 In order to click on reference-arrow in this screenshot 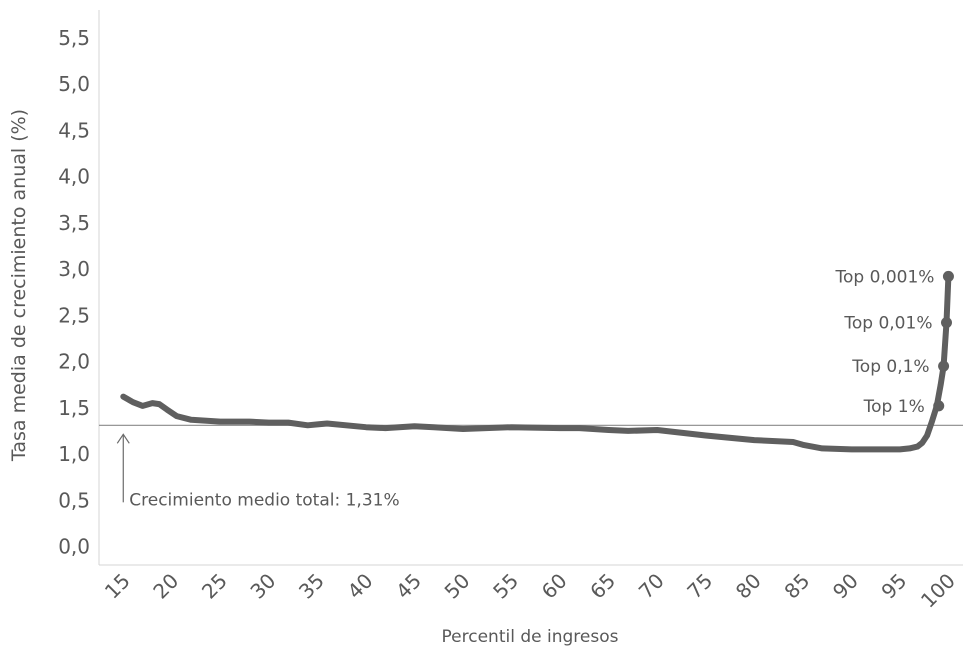, I will do `click(123, 468)`.